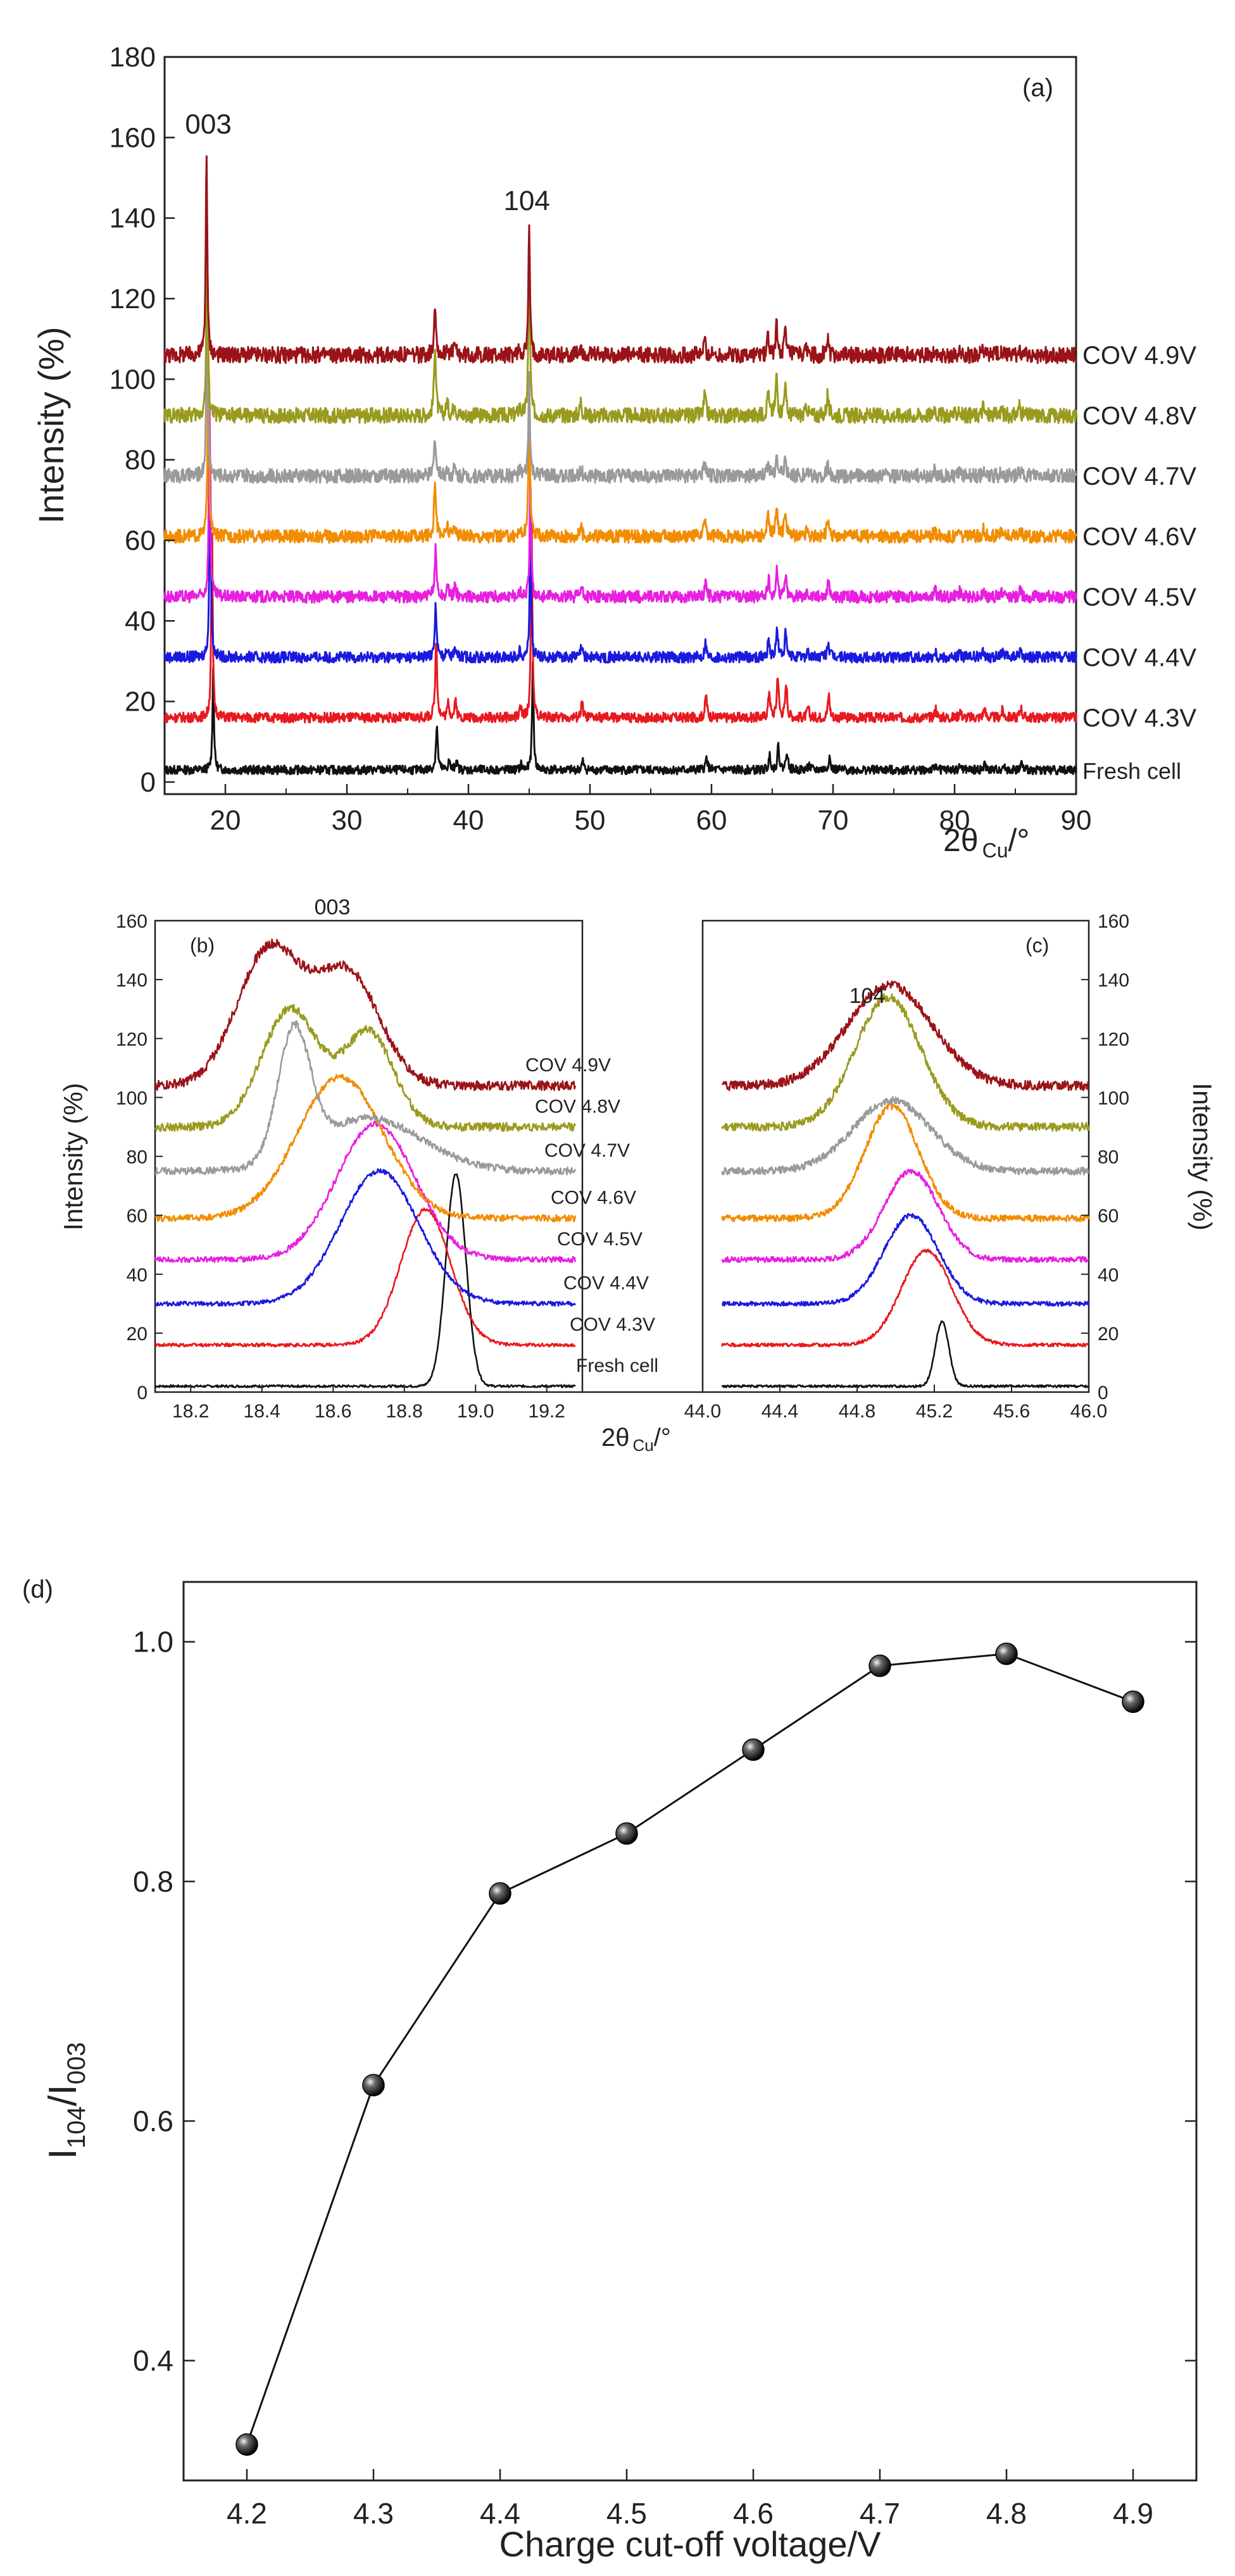  What do you see at coordinates (1037, 945) in the screenshot?
I see `panel-c-label: (c)` at bounding box center [1037, 945].